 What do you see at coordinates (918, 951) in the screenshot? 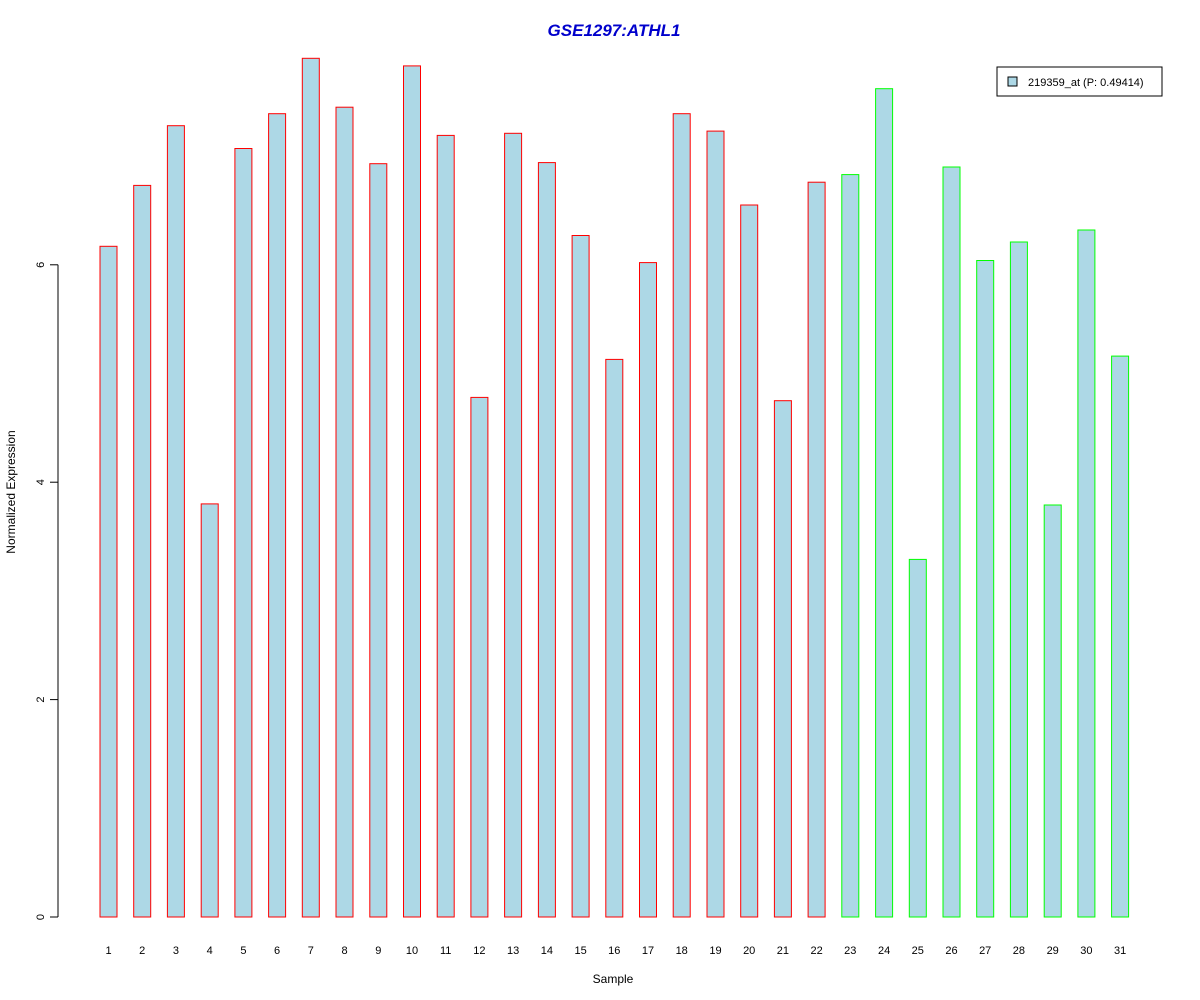
I see `x-axis-tick-label: 25` at bounding box center [918, 951].